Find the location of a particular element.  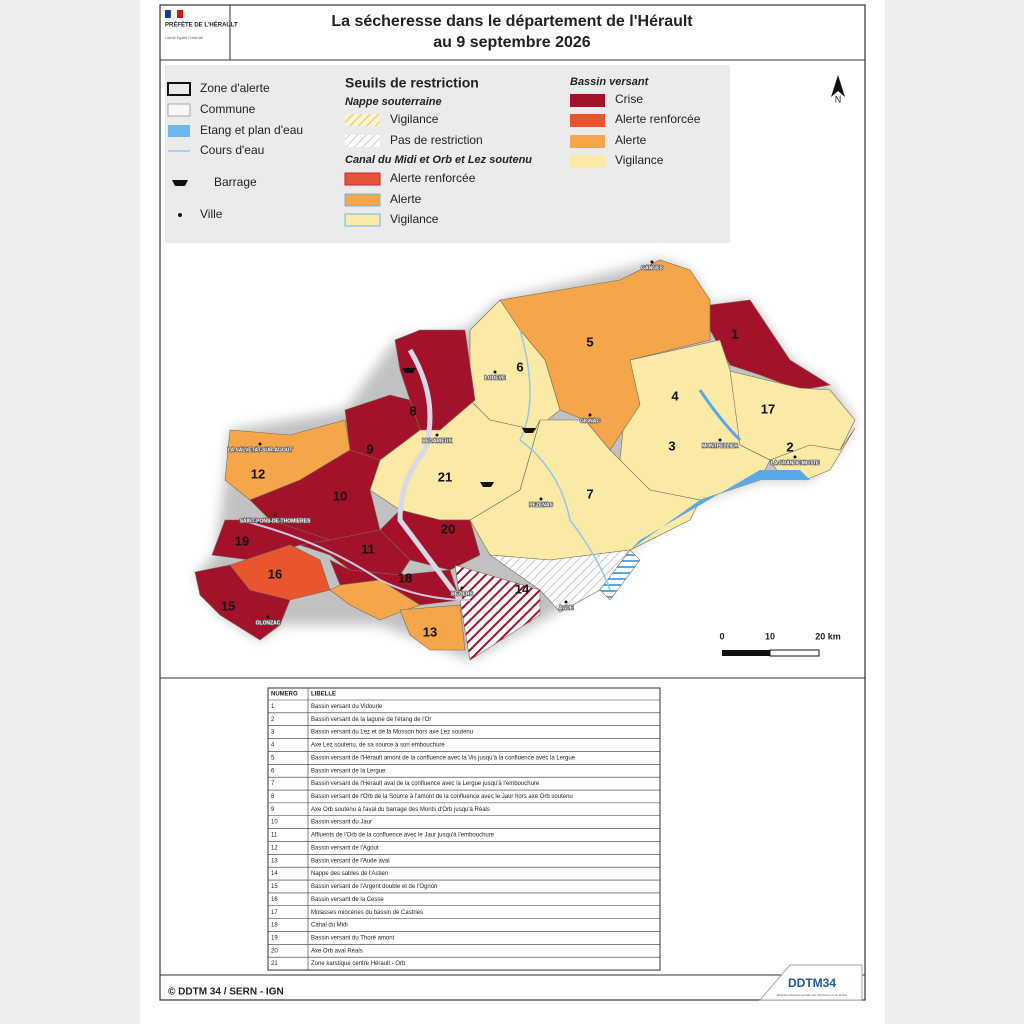

table-cell: Axe Orb aval Réals is located at coordinates (337, 951).